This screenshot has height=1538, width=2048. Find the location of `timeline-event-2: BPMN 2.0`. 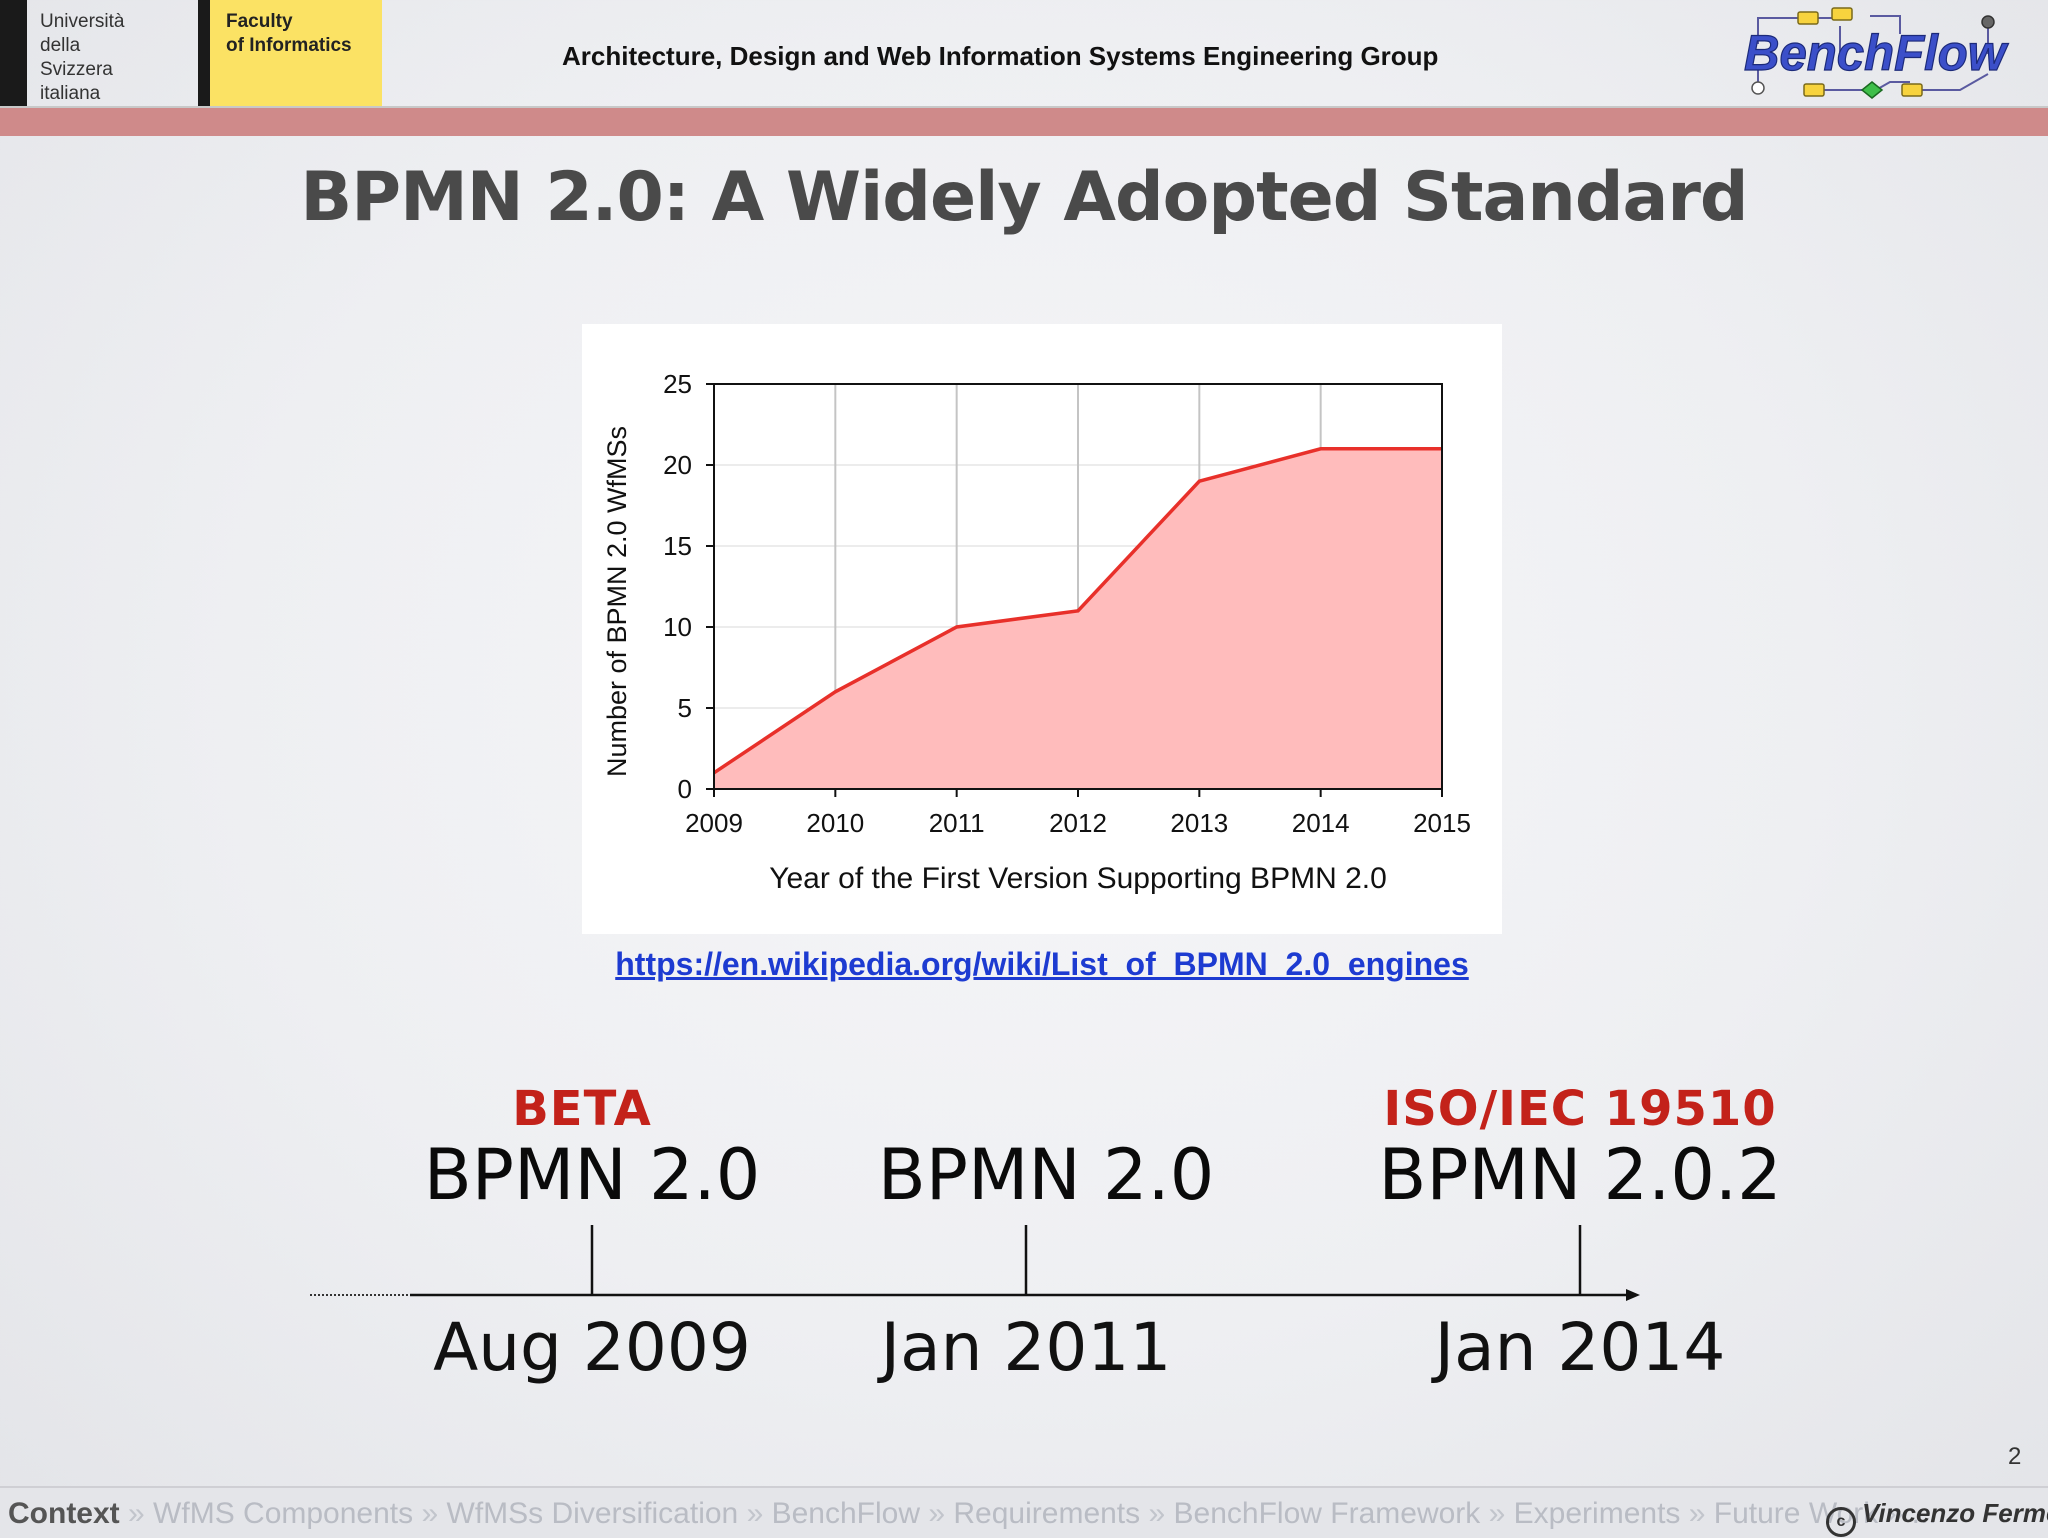

timeline-event-2: BPMN 2.0 is located at coordinates (1046, 1148).